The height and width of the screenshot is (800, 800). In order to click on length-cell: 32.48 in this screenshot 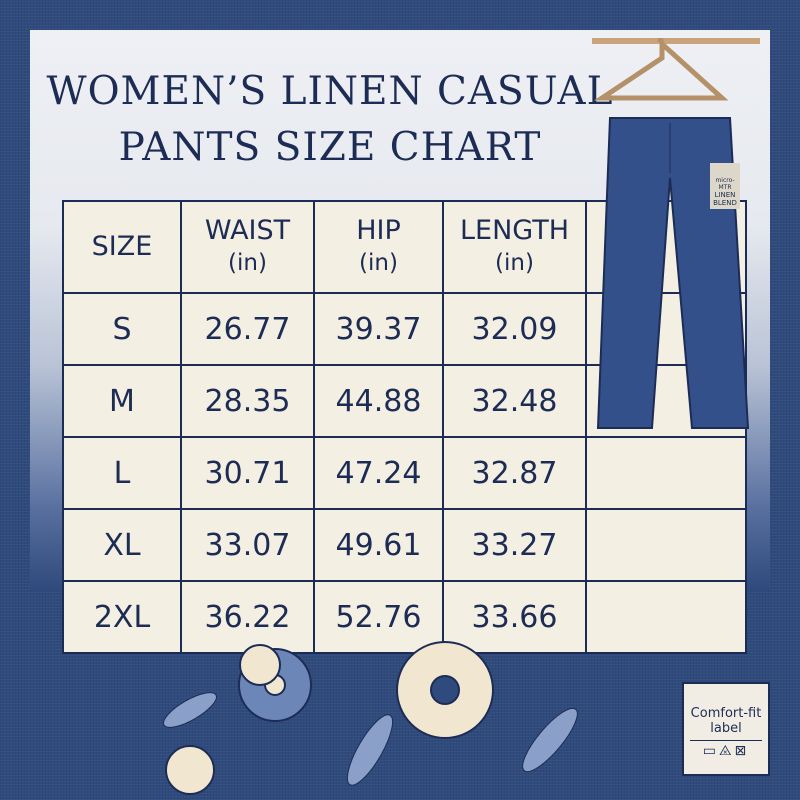, I will do `click(514, 401)`.